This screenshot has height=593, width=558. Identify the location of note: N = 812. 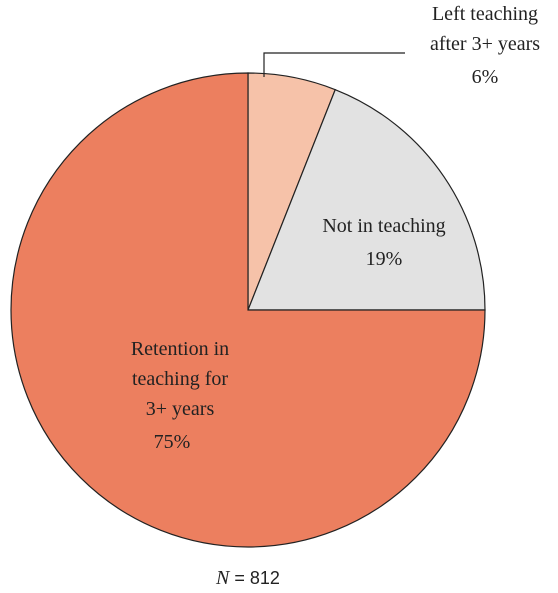
(247, 578).